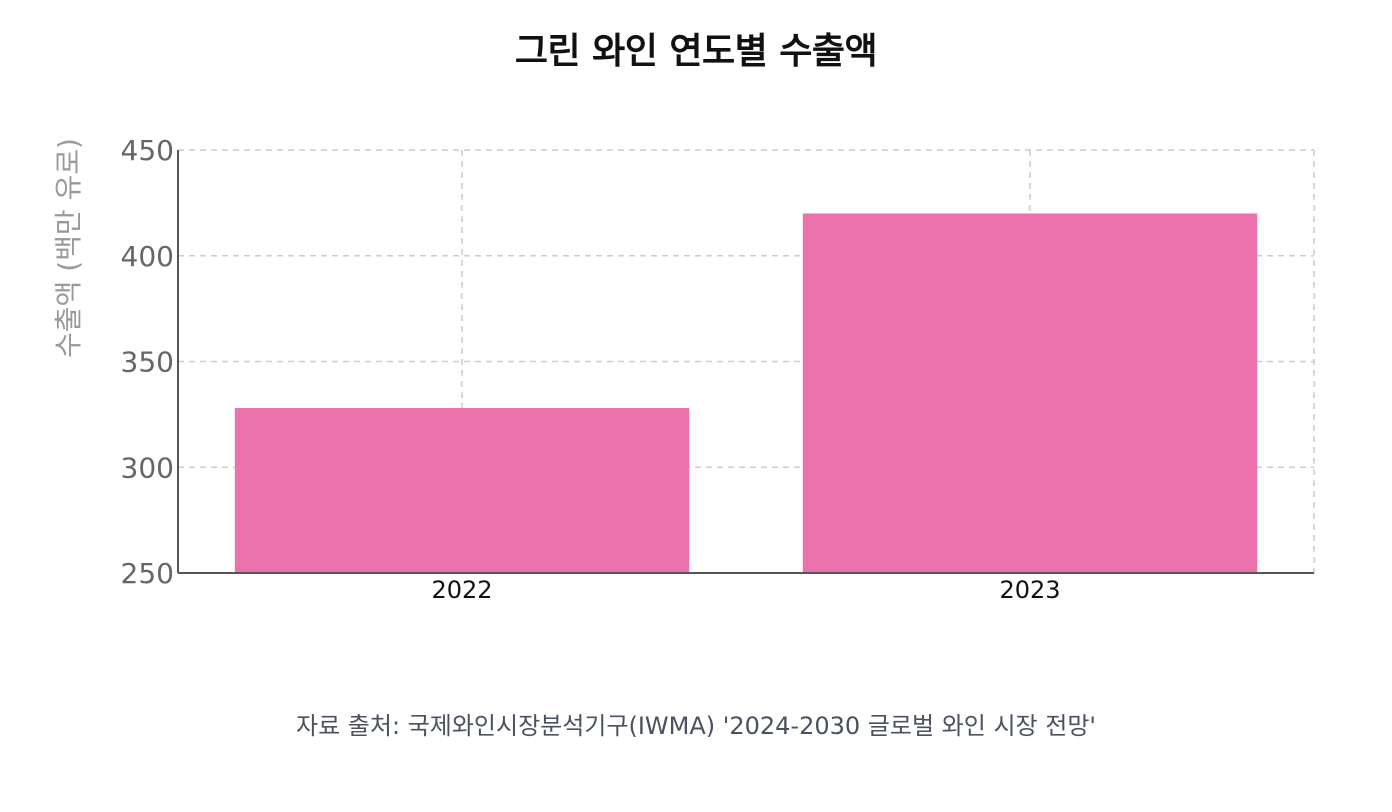 This screenshot has height=812, width=1392. What do you see at coordinates (462, 490) in the screenshot?
I see `bar-2022` at bounding box center [462, 490].